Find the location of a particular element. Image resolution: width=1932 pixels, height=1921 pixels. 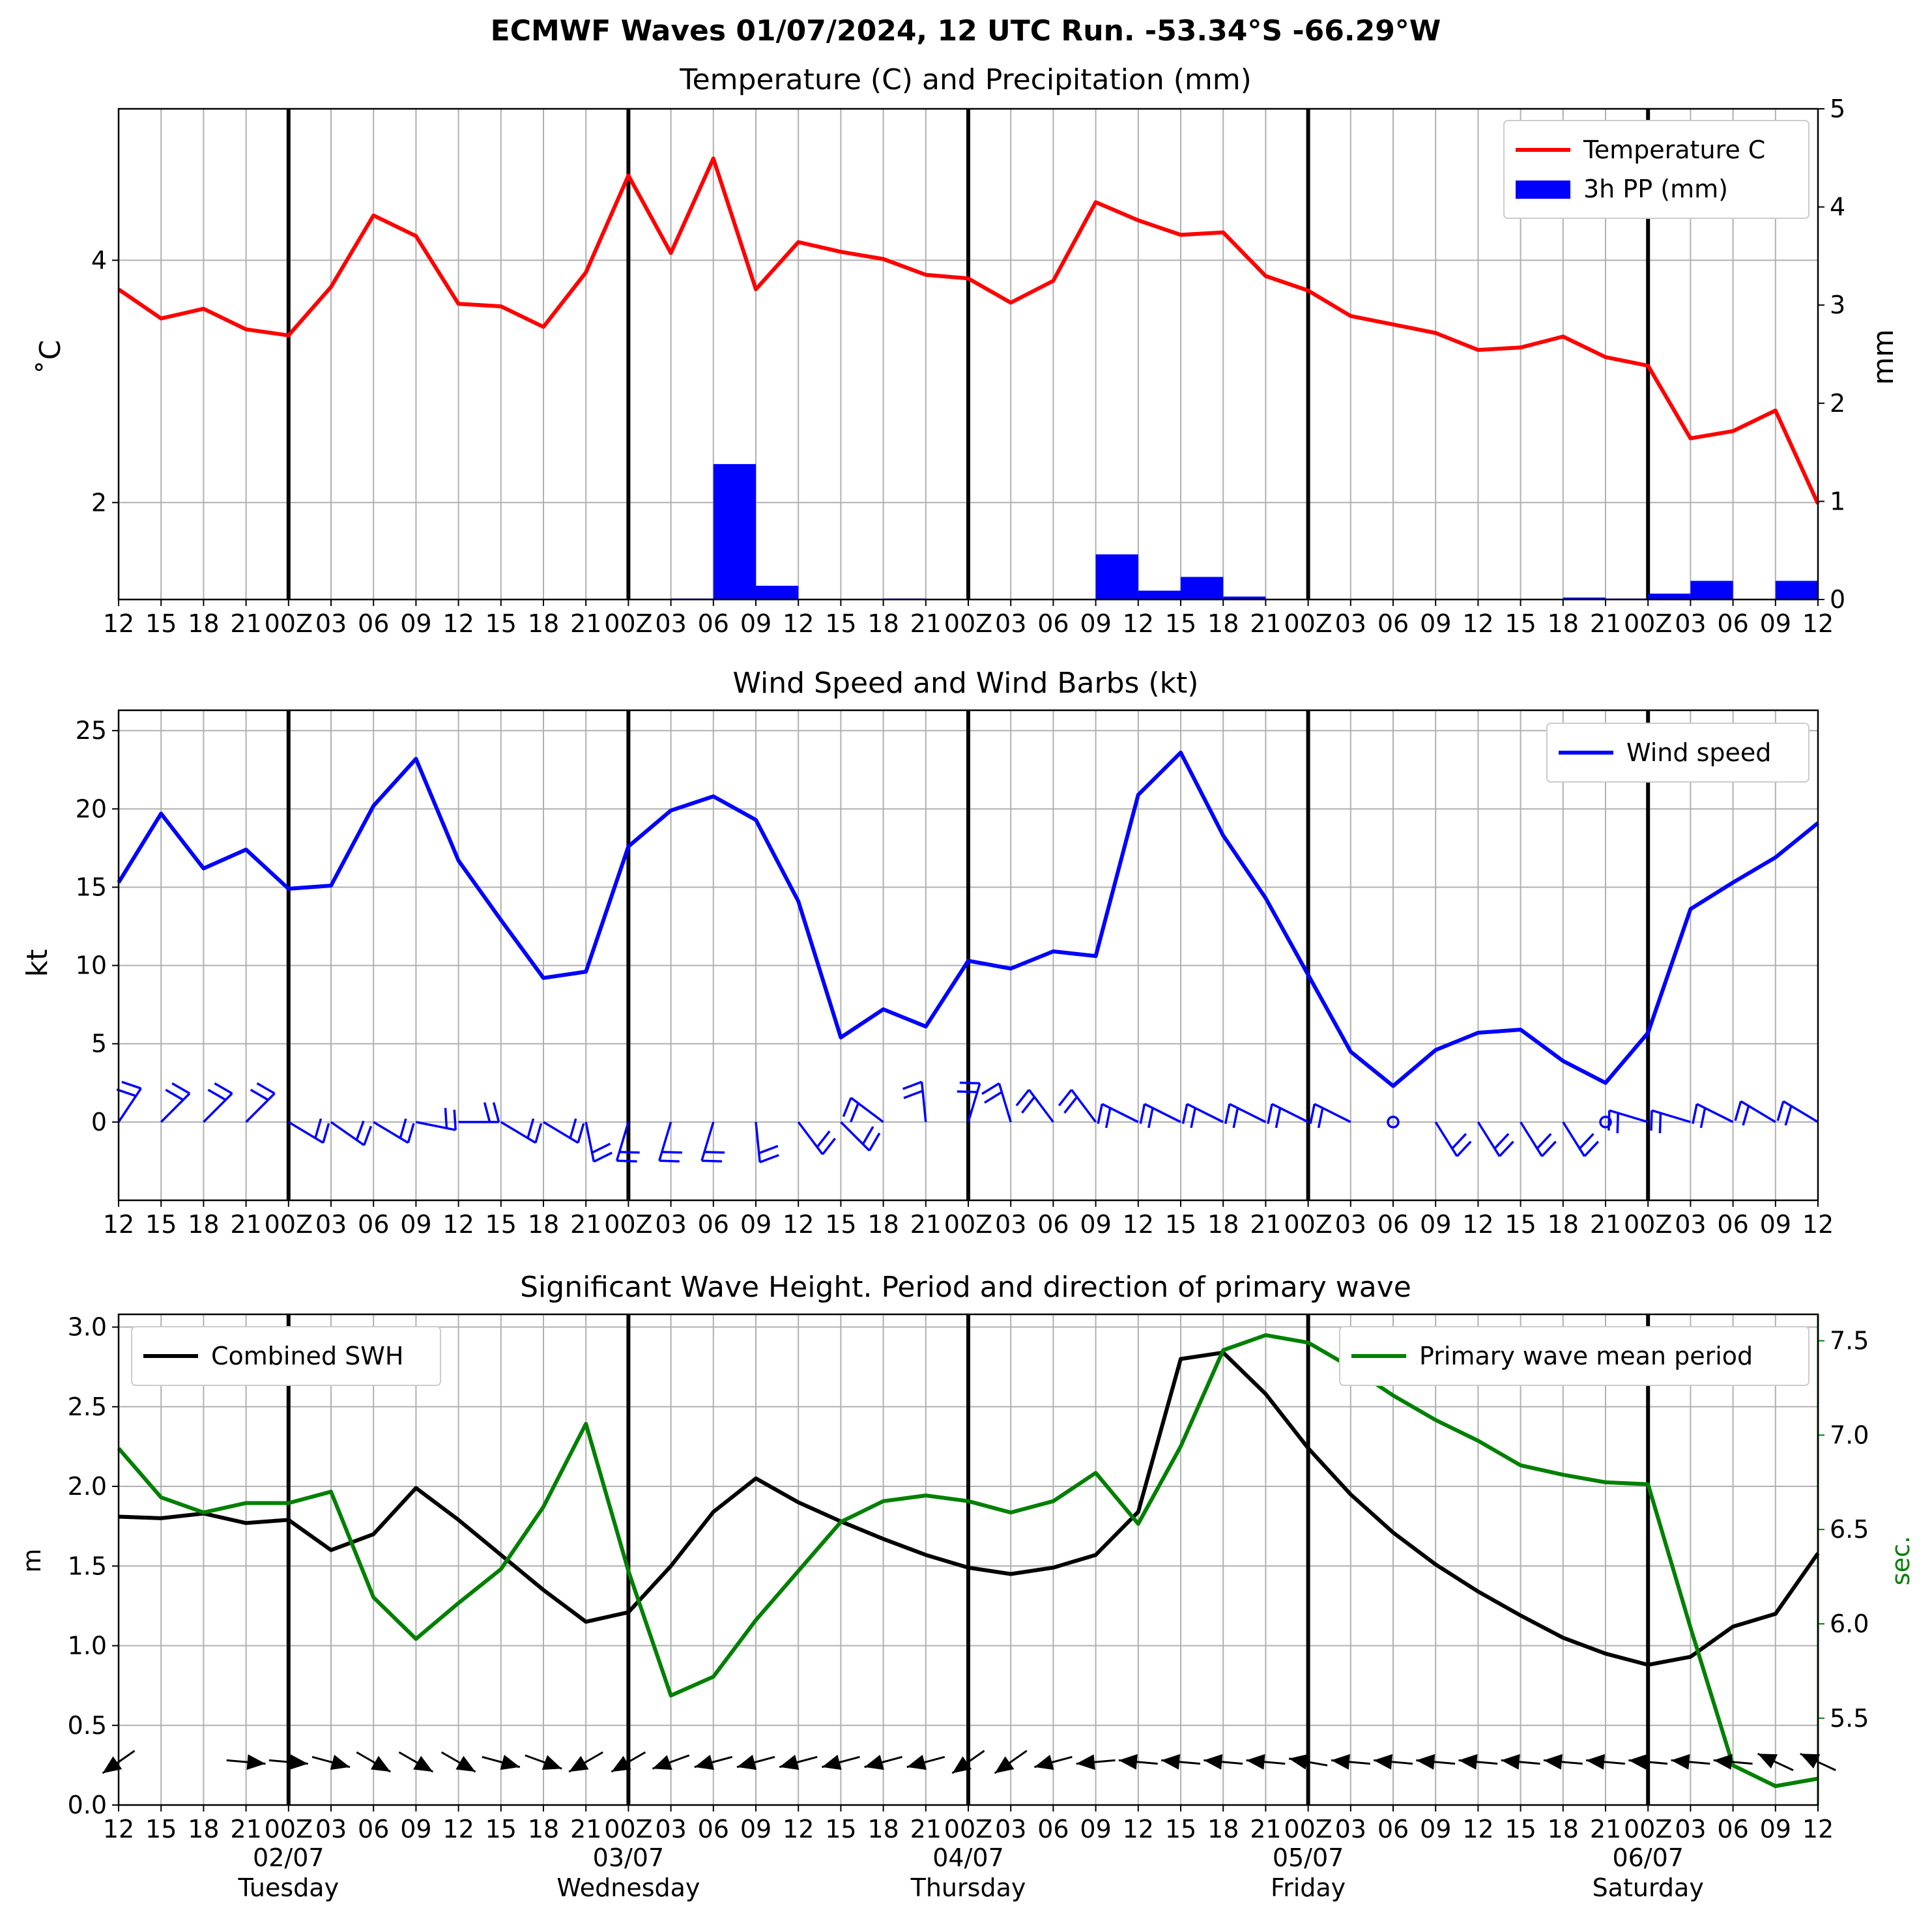

panel1-title: Temperature (C) and Precipitation (mm) is located at coordinates (965, 79).